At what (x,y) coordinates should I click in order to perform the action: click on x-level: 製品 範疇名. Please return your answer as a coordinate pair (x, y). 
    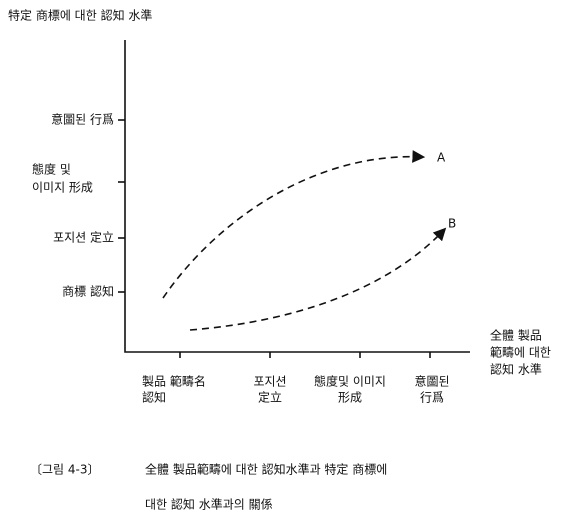
    Looking at the image, I should click on (174, 381).